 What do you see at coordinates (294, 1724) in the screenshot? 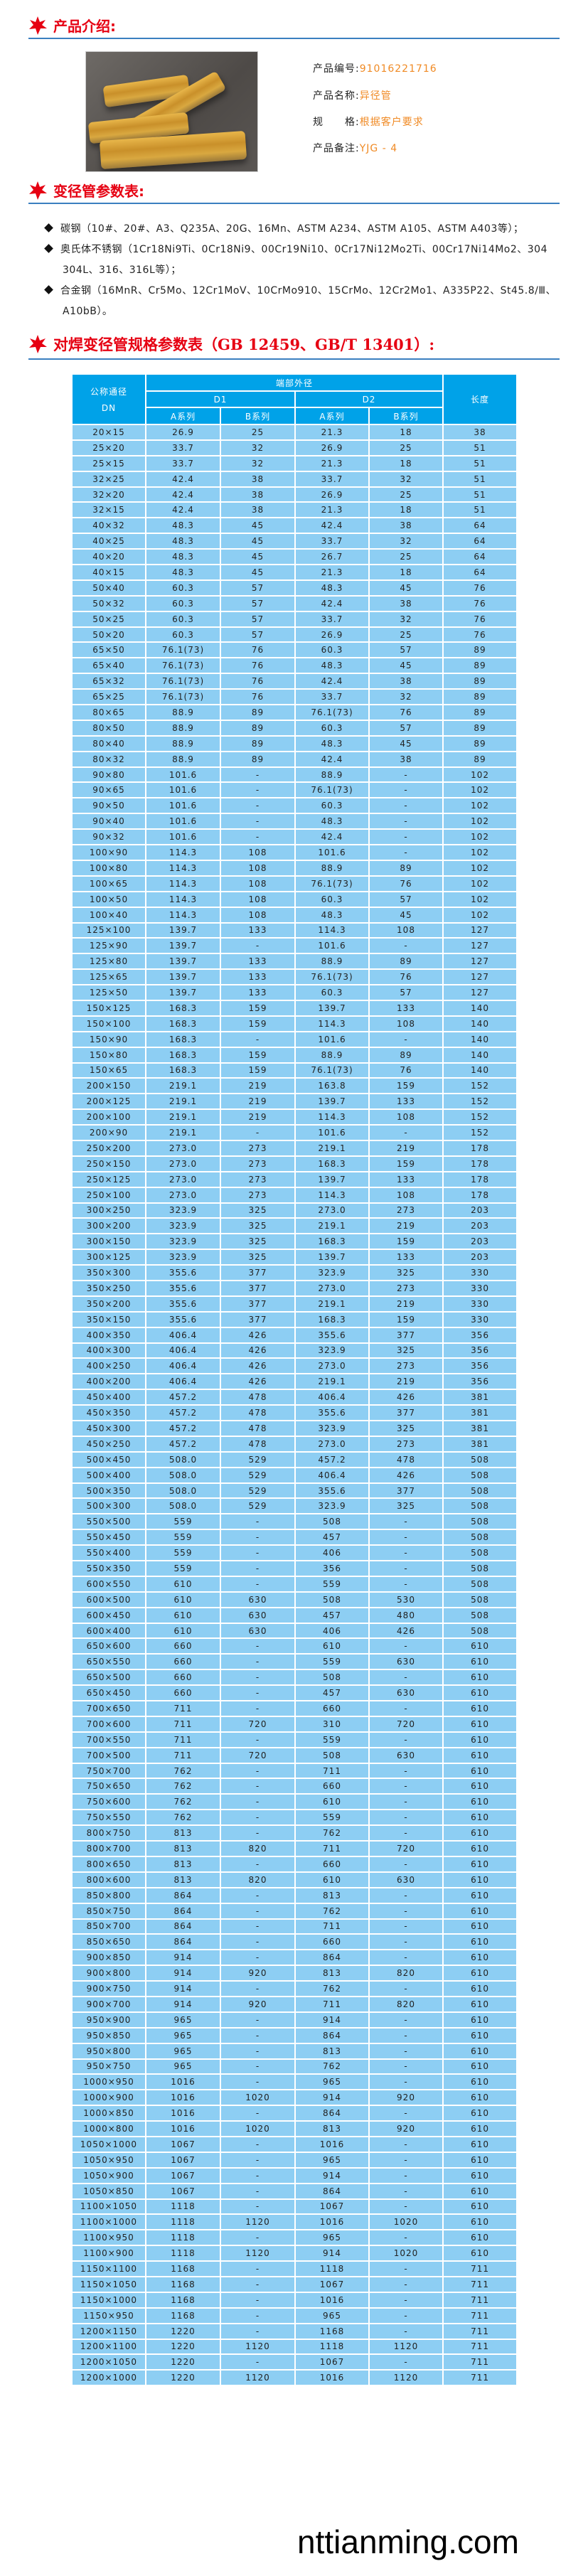
I see `table-row: 700×600 711 720 310 720 610` at bounding box center [294, 1724].